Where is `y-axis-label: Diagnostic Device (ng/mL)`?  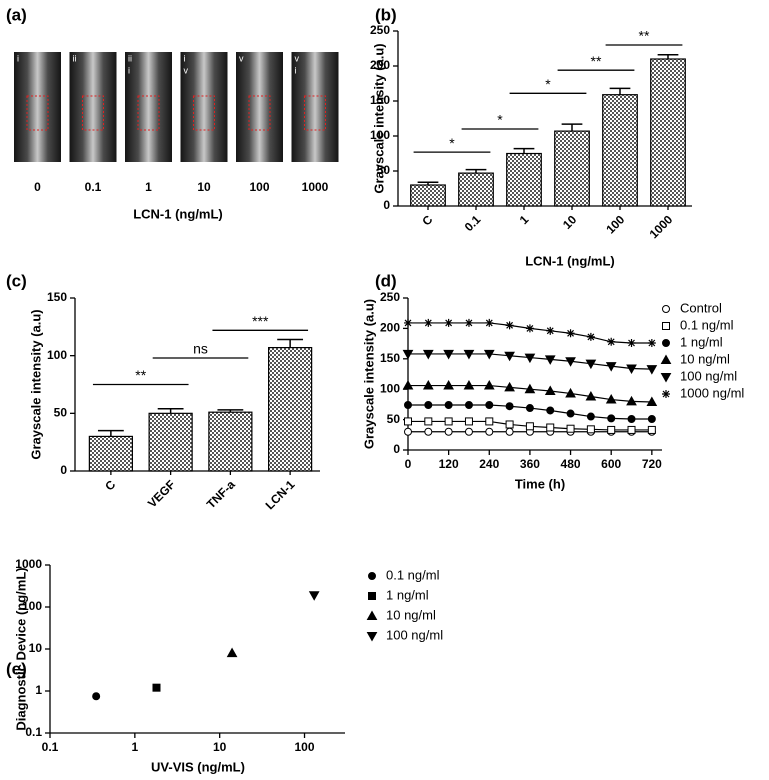 y-axis-label: Diagnostic Device (ng/mL) is located at coordinates (20, 648).